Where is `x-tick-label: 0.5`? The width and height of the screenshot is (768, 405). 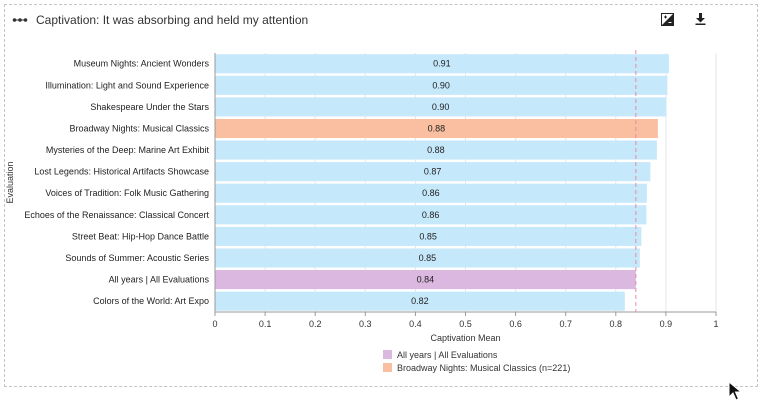 x-tick-label: 0.5 is located at coordinates (465, 324).